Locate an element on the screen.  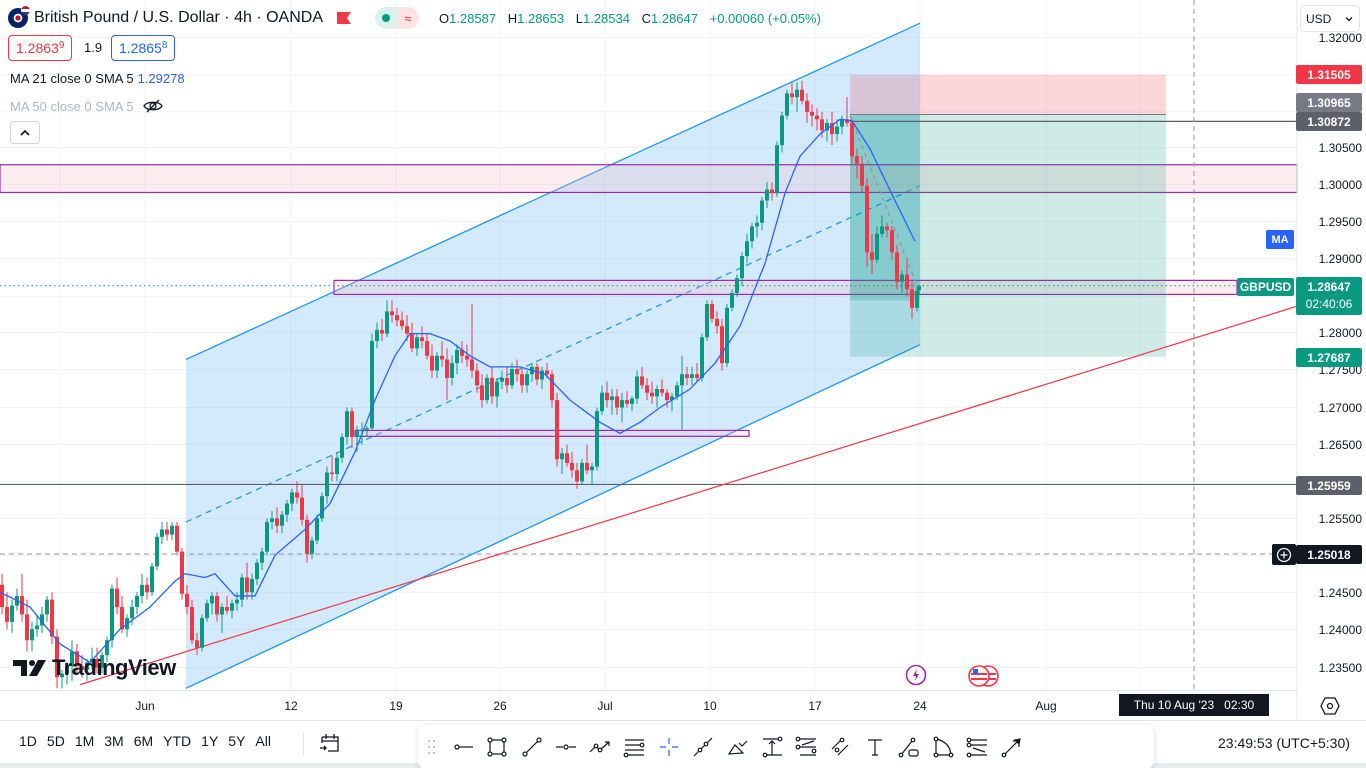
plus-circle-icon is located at coordinates (1284, 554).